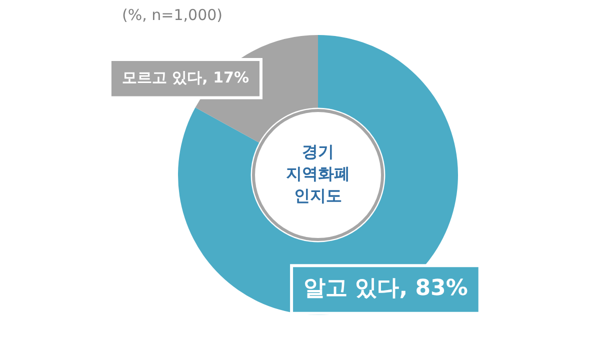  Describe the element at coordinates (386, 289) in the screenshot. I see `slice-label: 알고 있다, 83%` at that location.